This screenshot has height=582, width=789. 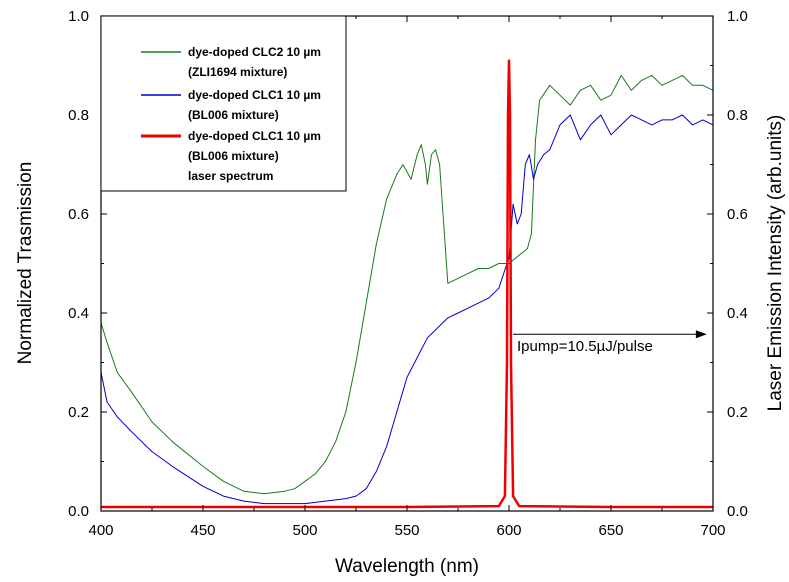 What do you see at coordinates (585, 346) in the screenshot?
I see `annotation-text: Ipump=10.5µJ/pulse` at bounding box center [585, 346].